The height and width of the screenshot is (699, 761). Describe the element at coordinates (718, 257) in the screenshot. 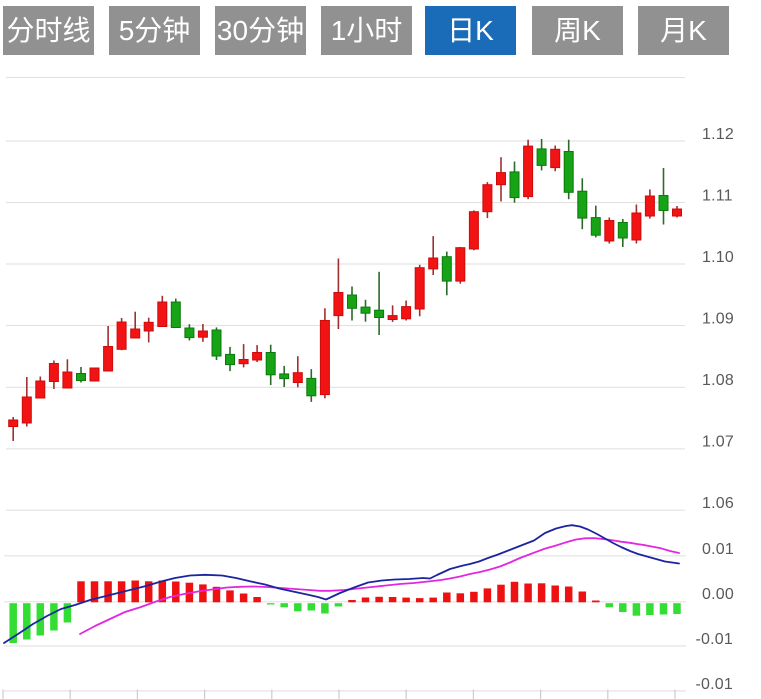

I see `svg-text: 1.10` at that location.